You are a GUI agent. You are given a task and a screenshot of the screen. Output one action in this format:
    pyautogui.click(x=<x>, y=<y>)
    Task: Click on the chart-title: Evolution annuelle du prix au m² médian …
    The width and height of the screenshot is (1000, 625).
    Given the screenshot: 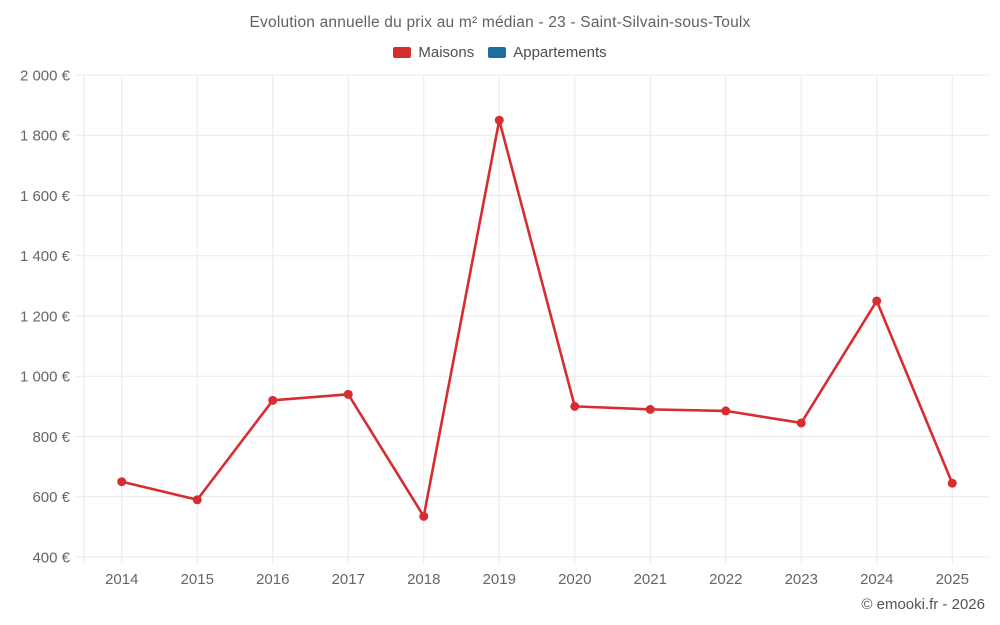 What is the action you would take?
    pyautogui.click(x=500, y=22)
    